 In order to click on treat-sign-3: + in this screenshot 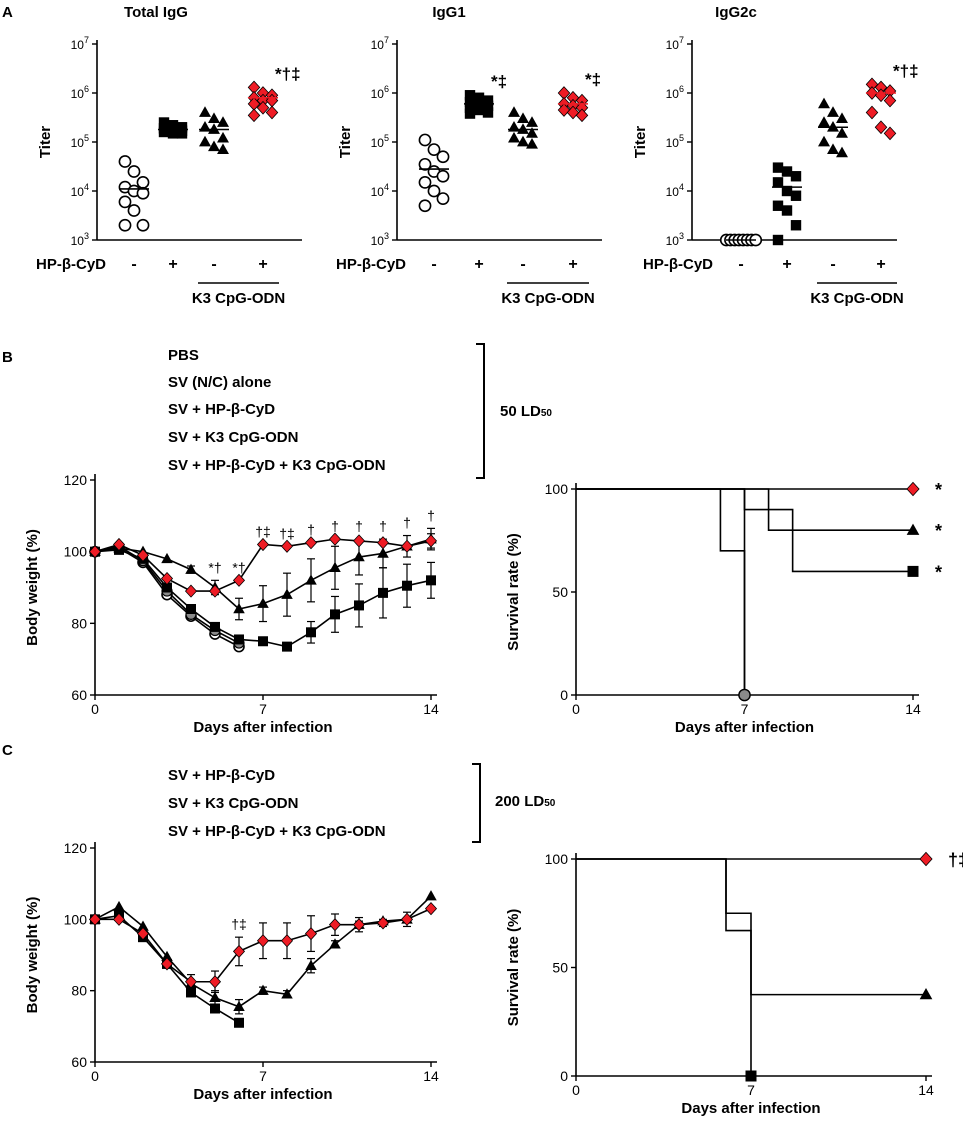, I will do `click(262, 264)`.